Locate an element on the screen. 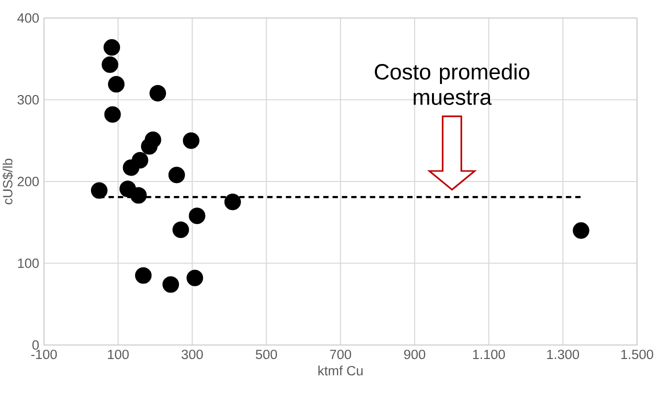 This screenshot has width=663, height=410. annotation: Costo promedio muestra is located at coordinates (452, 84).